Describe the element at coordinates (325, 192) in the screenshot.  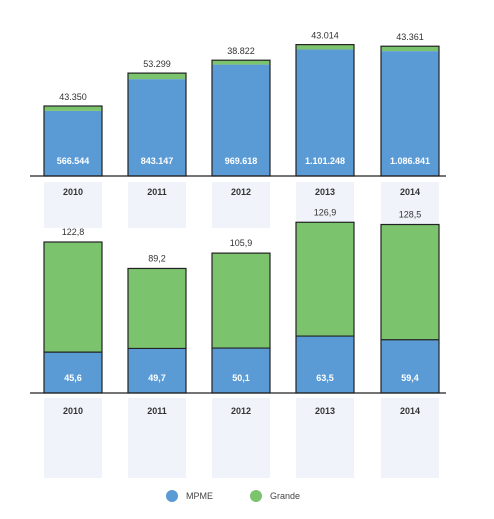
I see `tick-top-2013: 2013` at that location.